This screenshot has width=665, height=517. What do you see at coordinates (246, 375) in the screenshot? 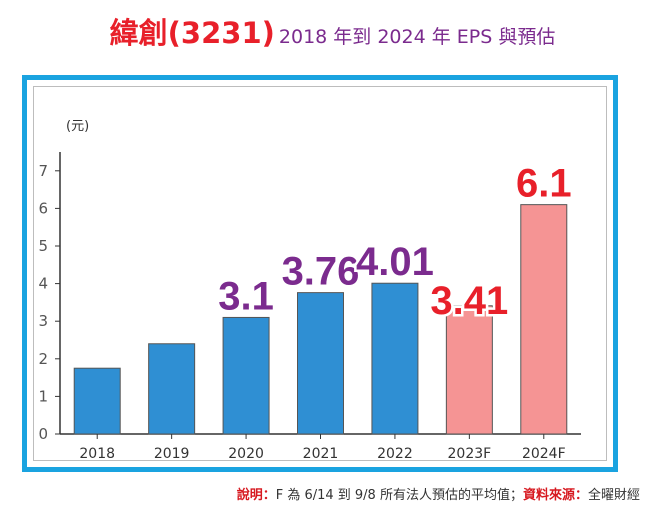
I see `bar-2020` at bounding box center [246, 375].